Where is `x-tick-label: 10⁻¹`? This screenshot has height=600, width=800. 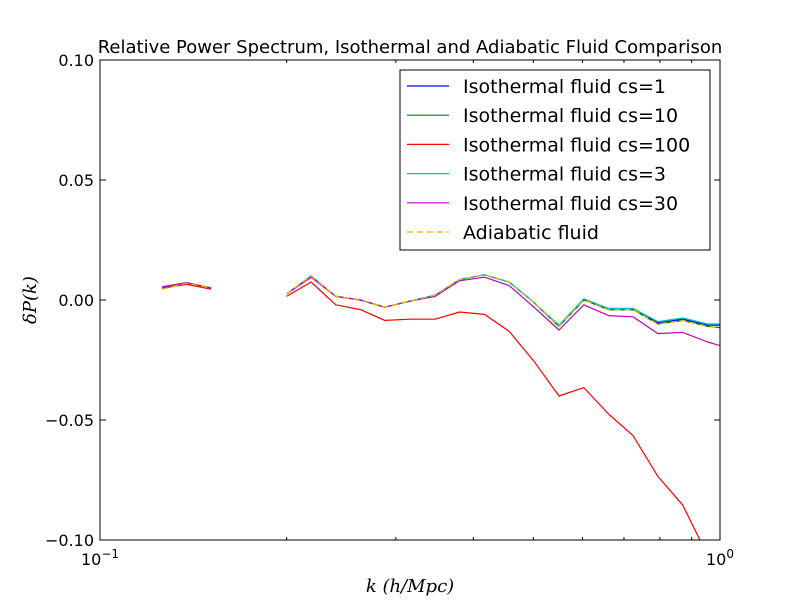 x-tick-label: 10⁻¹ is located at coordinates (100, 558).